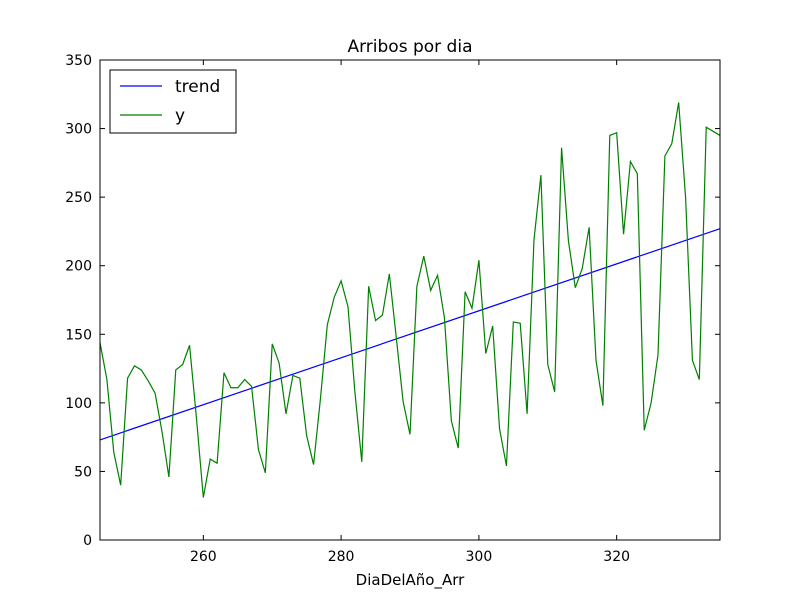 The height and width of the screenshot is (600, 800). I want to click on y-tick-label: 350, so click(78, 61).